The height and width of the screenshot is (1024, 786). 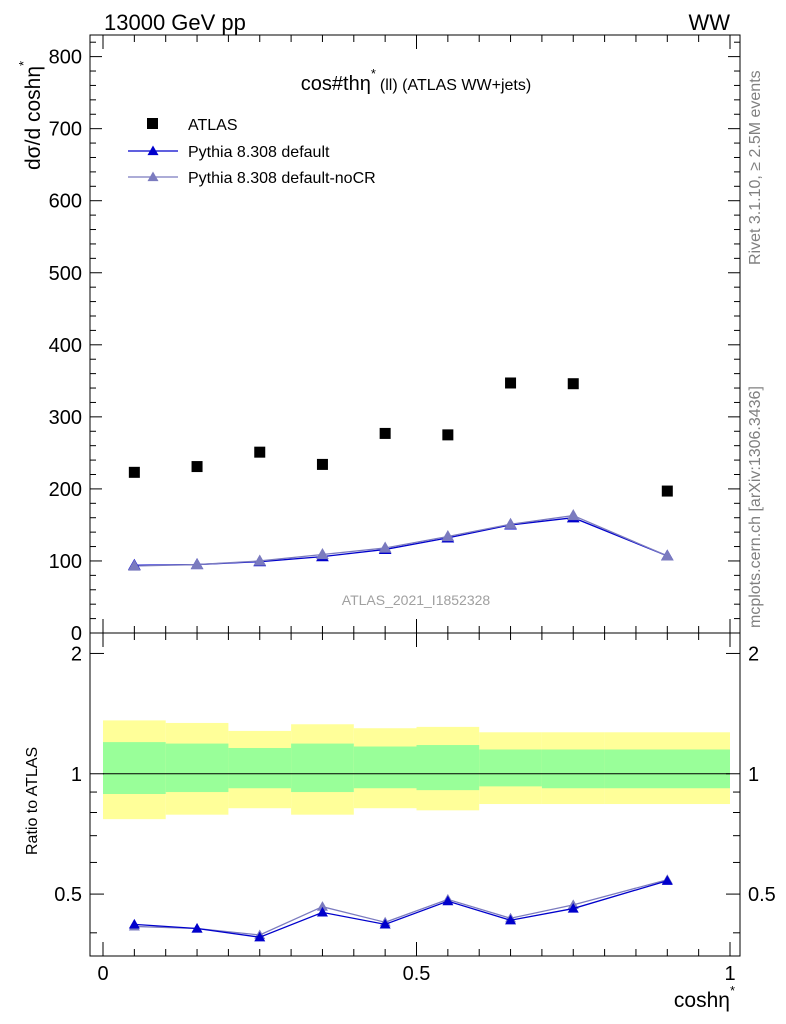 I want to click on header-process-label: WW, so click(x=709, y=22).